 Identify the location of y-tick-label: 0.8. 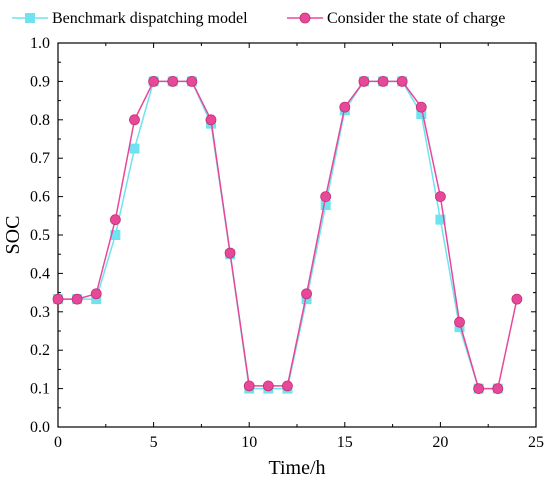
(40, 120).